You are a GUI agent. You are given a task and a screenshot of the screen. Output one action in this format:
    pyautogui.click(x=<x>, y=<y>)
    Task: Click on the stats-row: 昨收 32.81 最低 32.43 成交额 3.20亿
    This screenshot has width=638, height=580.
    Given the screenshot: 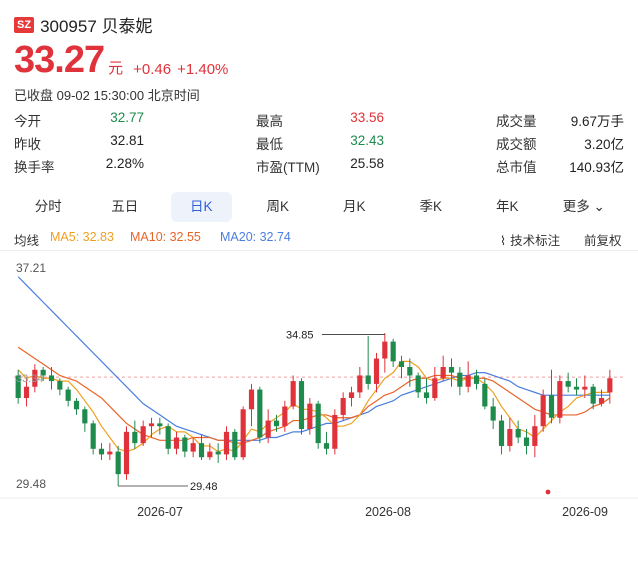 What is the action you would take?
    pyautogui.click(x=320, y=144)
    